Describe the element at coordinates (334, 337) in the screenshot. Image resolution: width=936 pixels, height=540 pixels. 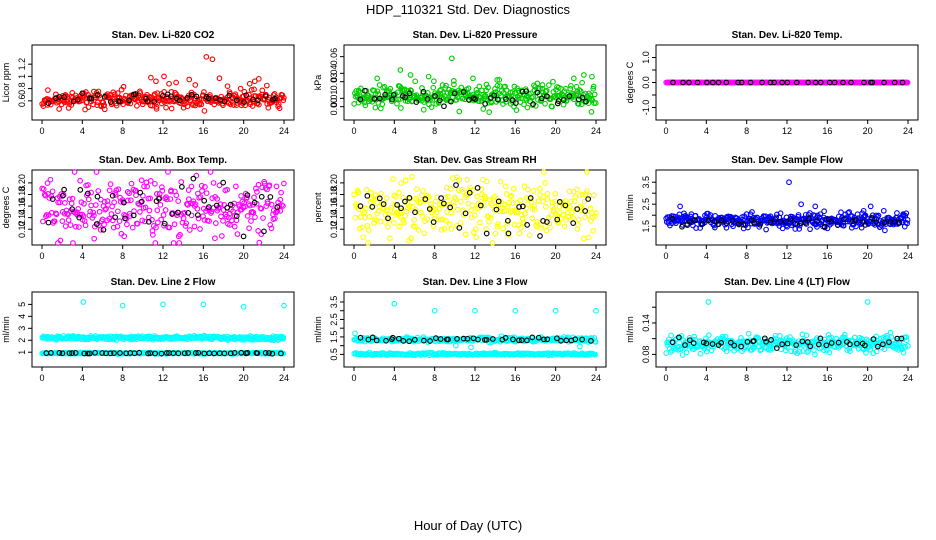
I see `y-tick-label: 1.5` at that location.